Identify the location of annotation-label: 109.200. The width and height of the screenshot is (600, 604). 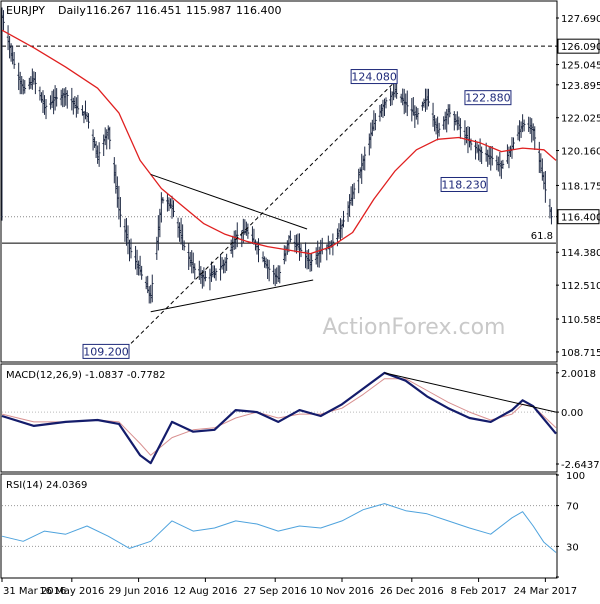
(106, 351).